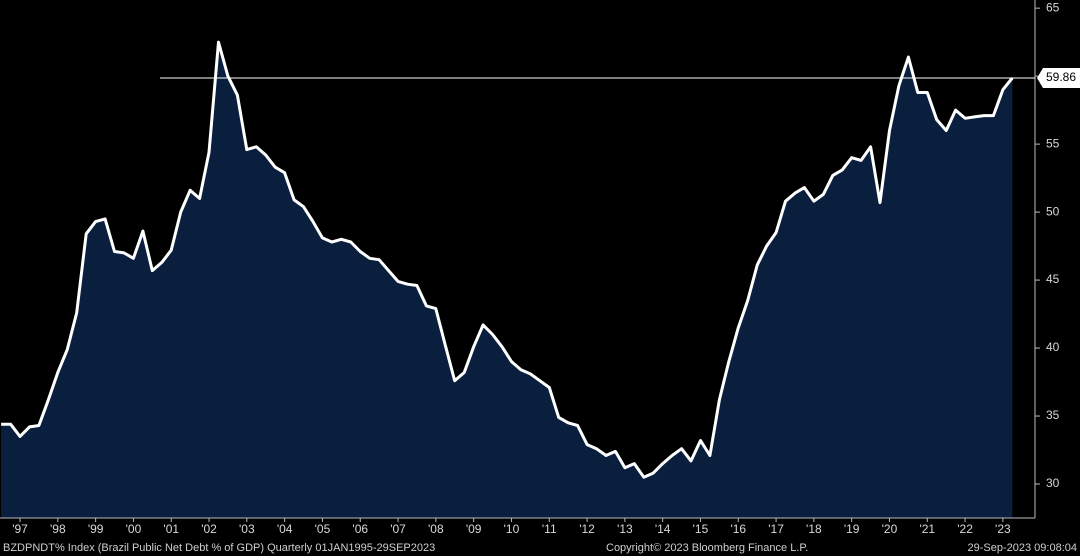 The width and height of the screenshot is (1080, 556). What do you see at coordinates (927, 529) in the screenshot?
I see `x-tick-label: '21` at bounding box center [927, 529].